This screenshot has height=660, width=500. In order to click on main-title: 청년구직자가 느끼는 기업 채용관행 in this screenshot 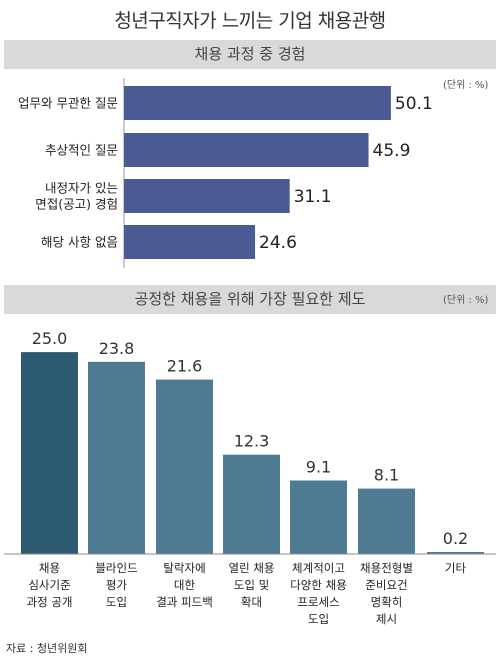, I will do `click(250, 21)`.